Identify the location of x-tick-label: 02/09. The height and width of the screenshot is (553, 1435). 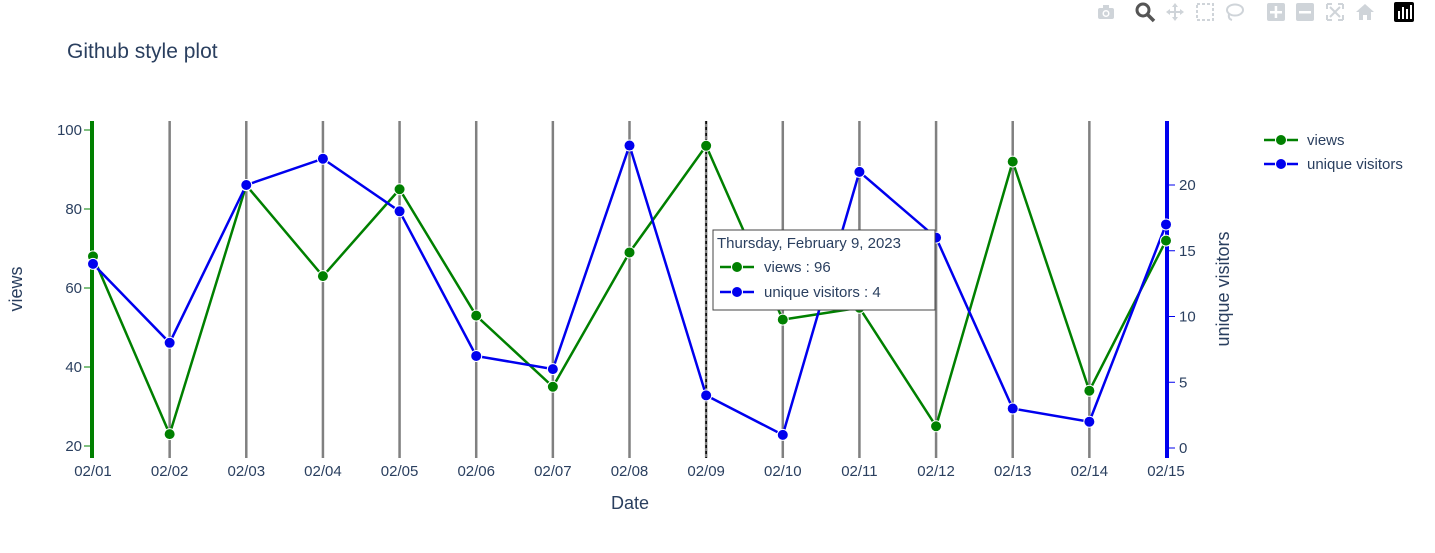
(706, 471).